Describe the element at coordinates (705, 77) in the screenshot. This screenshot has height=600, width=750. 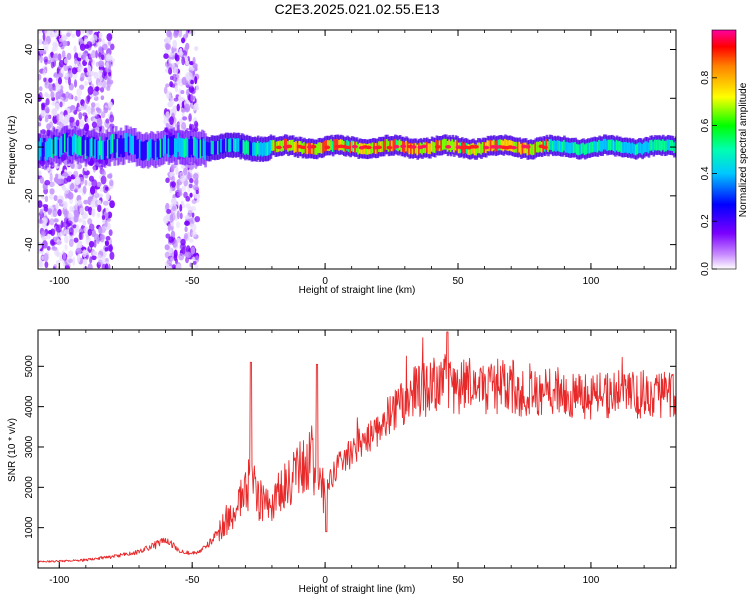
I see `colorbar-tick-label: 0.8` at that location.